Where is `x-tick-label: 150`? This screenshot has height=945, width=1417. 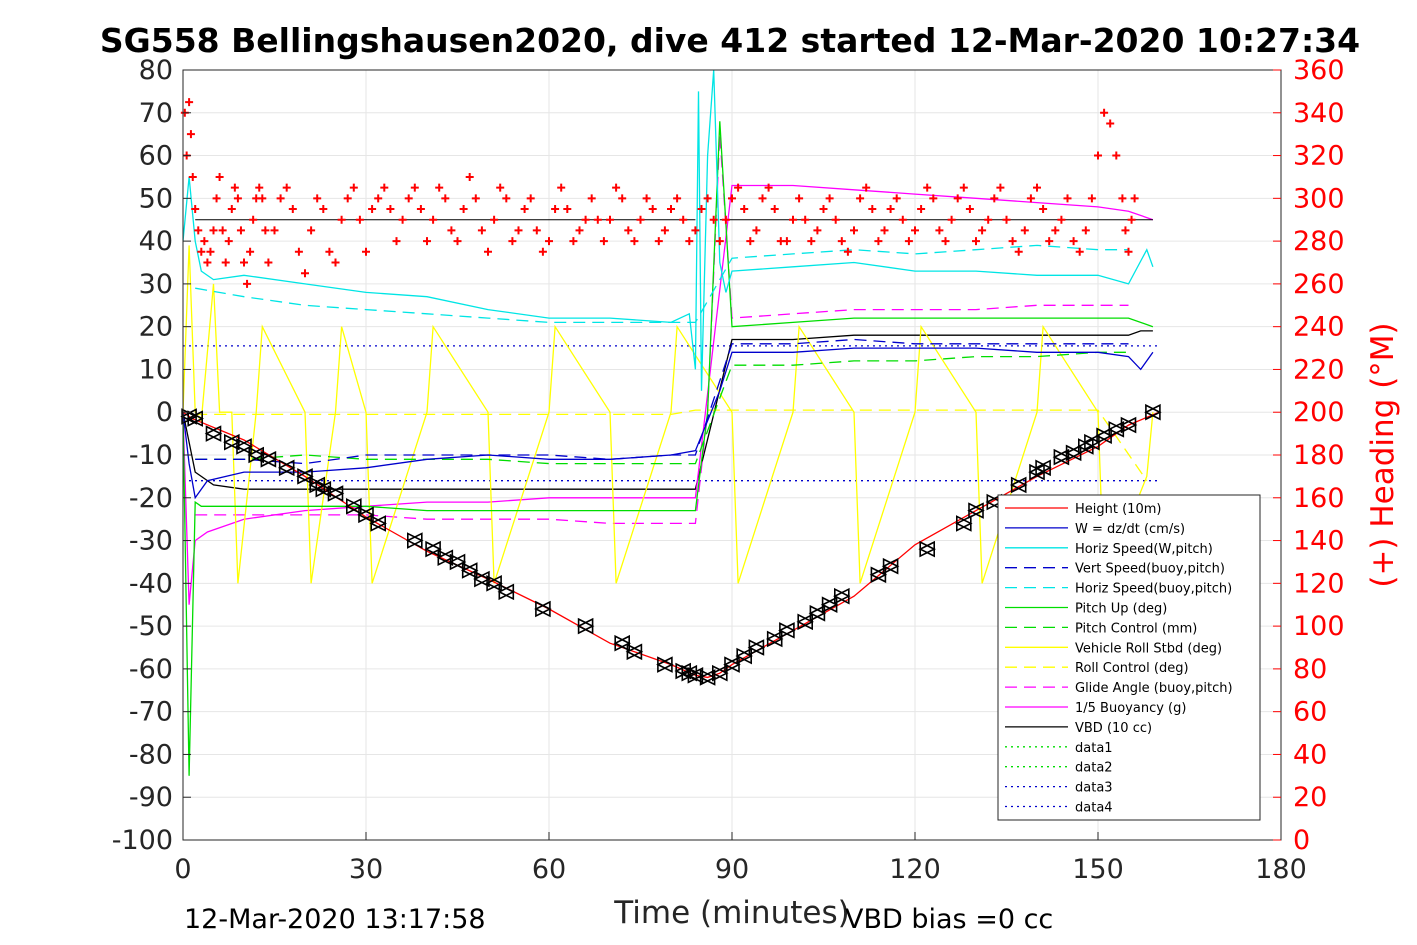 x-tick-label: 150 is located at coordinates (1098, 869).